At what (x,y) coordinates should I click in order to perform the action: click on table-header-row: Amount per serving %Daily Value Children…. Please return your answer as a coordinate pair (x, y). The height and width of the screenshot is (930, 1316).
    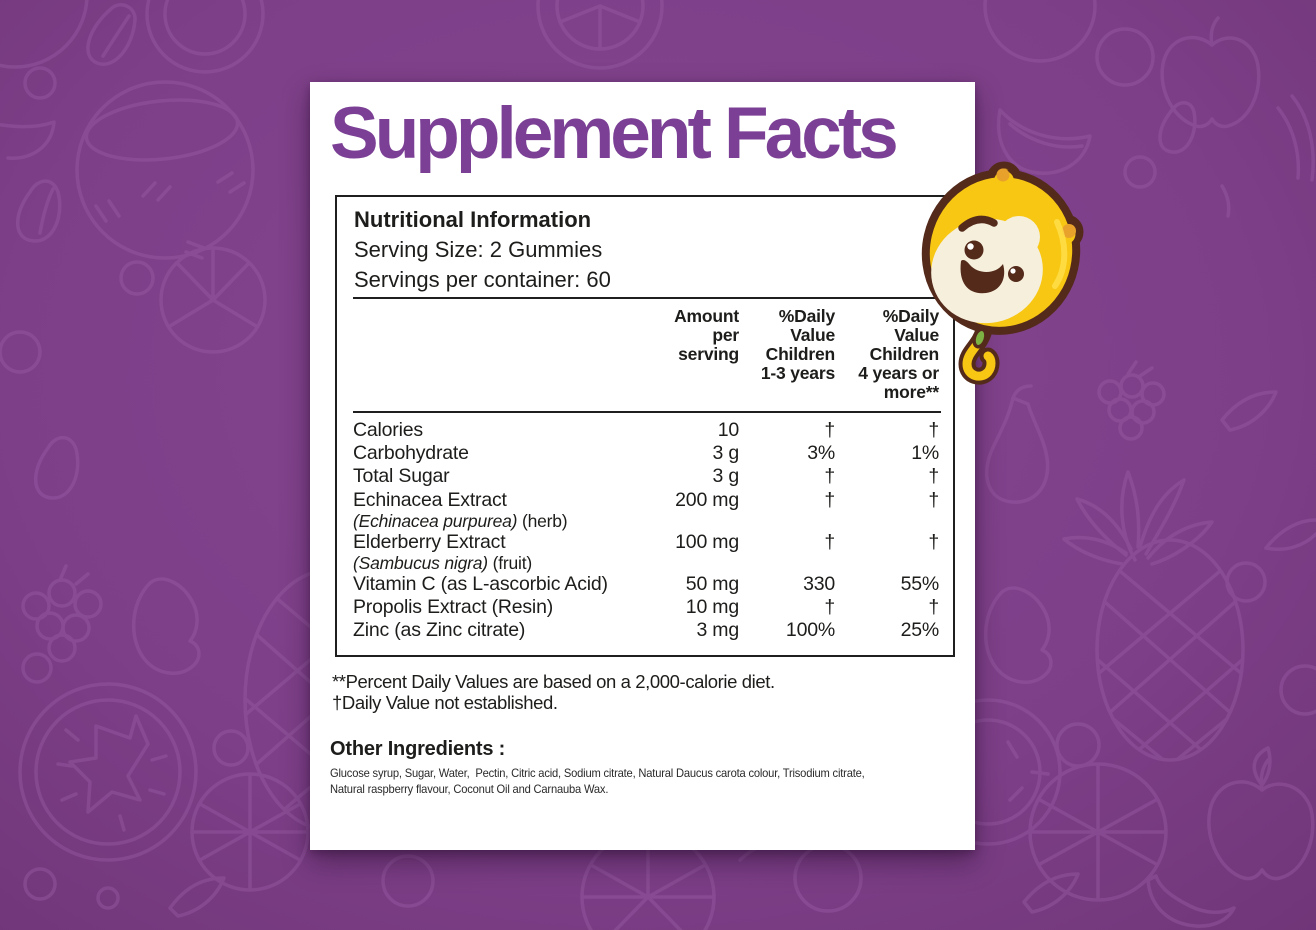
    Looking at the image, I should click on (646, 354).